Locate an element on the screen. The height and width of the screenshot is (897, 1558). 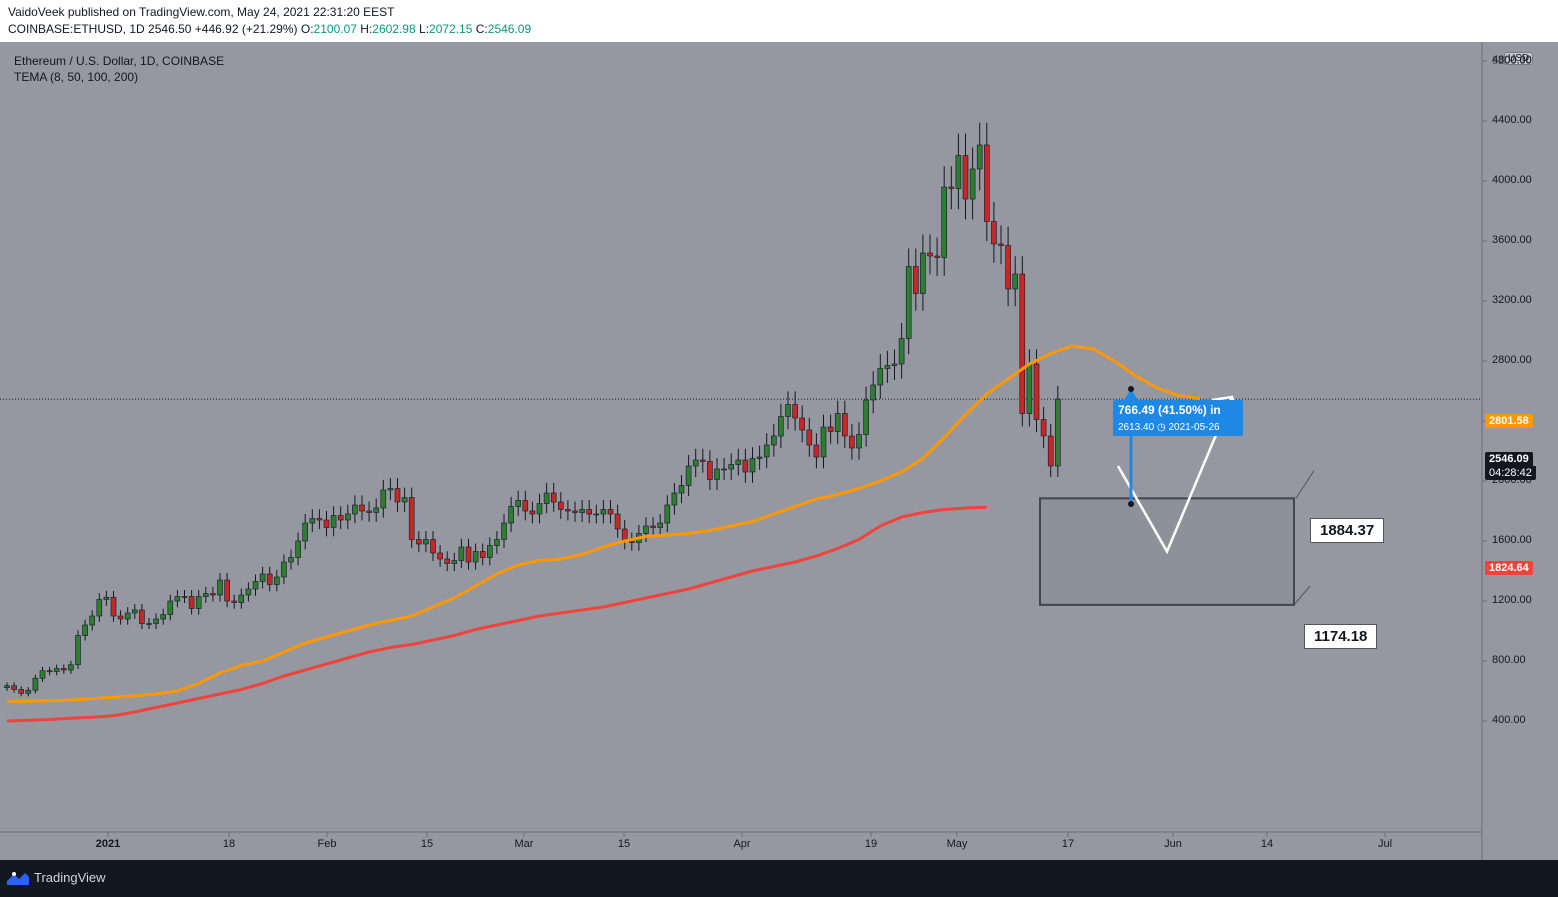
x-tick-label: Feb is located at coordinates (327, 844).